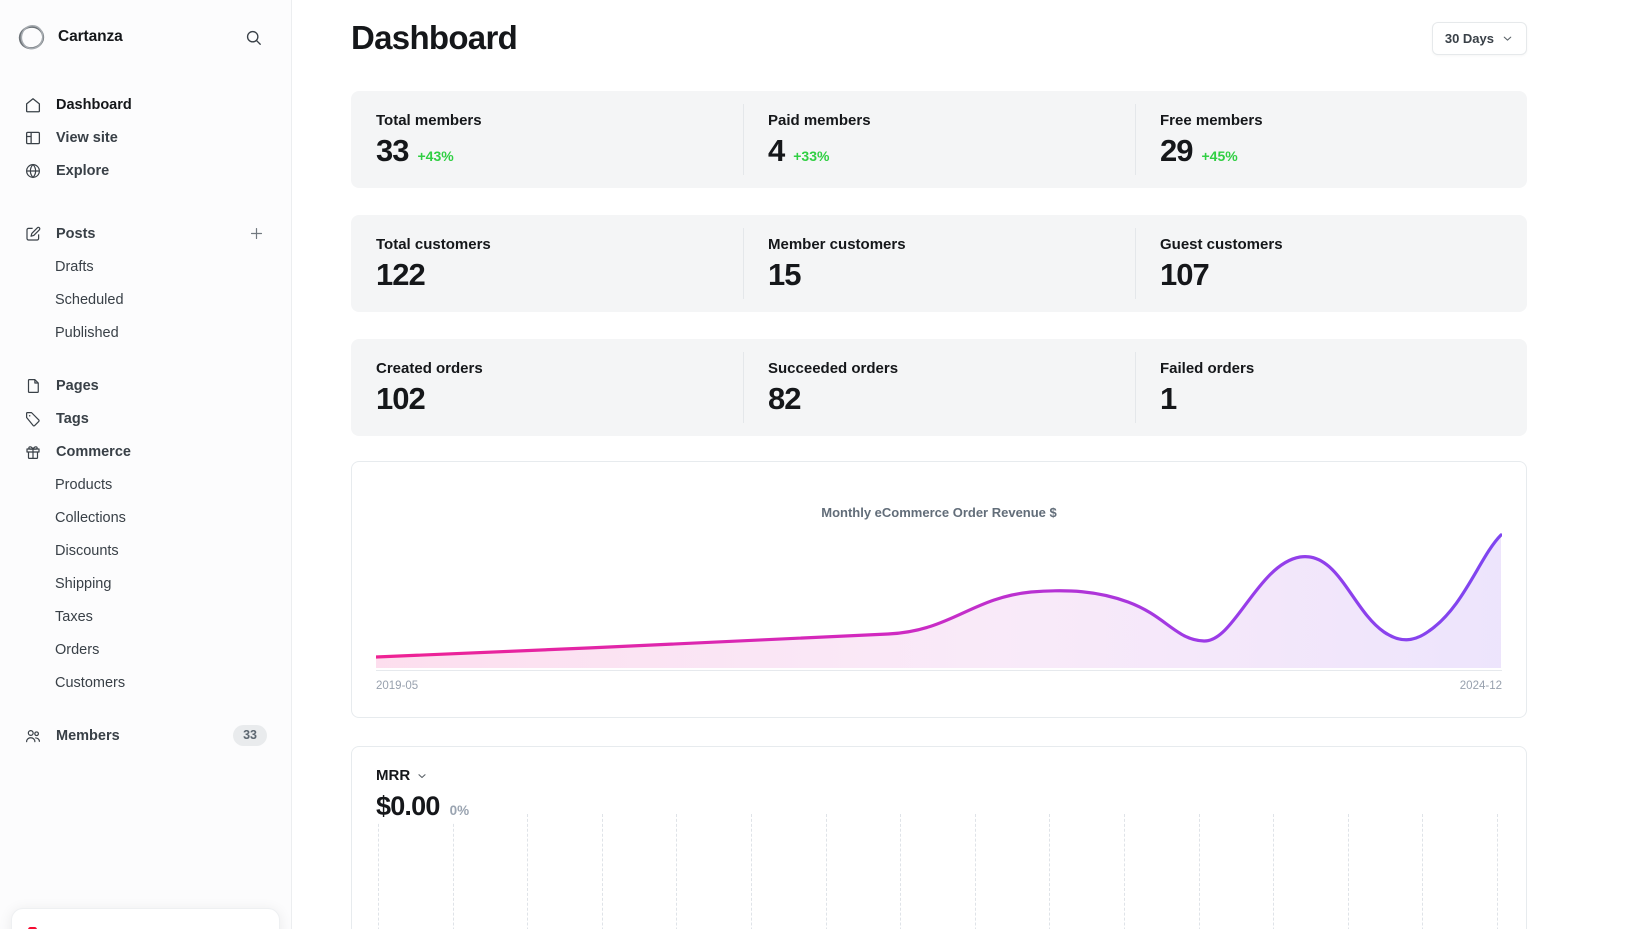 This screenshot has width=1641, height=929. I want to click on mrr-metric: $0.00 0%, so click(426, 806).